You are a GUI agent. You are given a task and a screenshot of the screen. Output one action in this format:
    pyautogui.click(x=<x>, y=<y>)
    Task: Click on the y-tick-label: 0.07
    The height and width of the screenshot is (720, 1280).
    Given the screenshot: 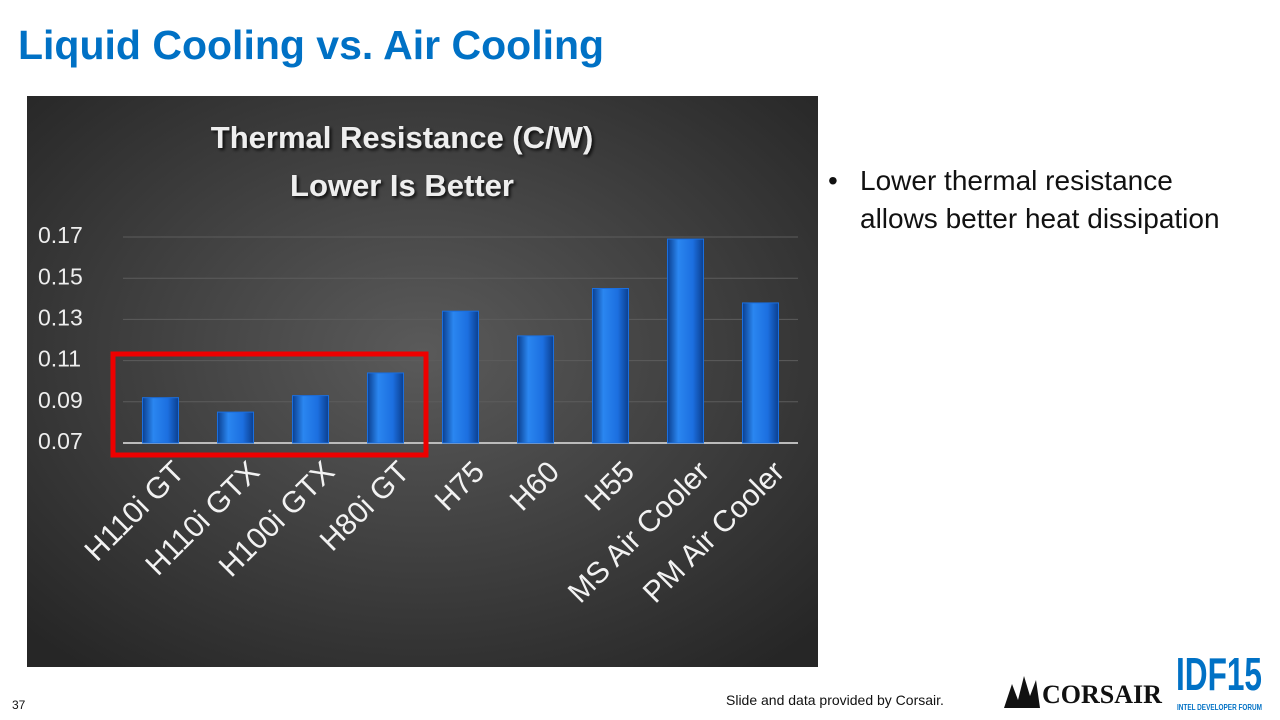 What is the action you would take?
    pyautogui.click(x=60, y=441)
    